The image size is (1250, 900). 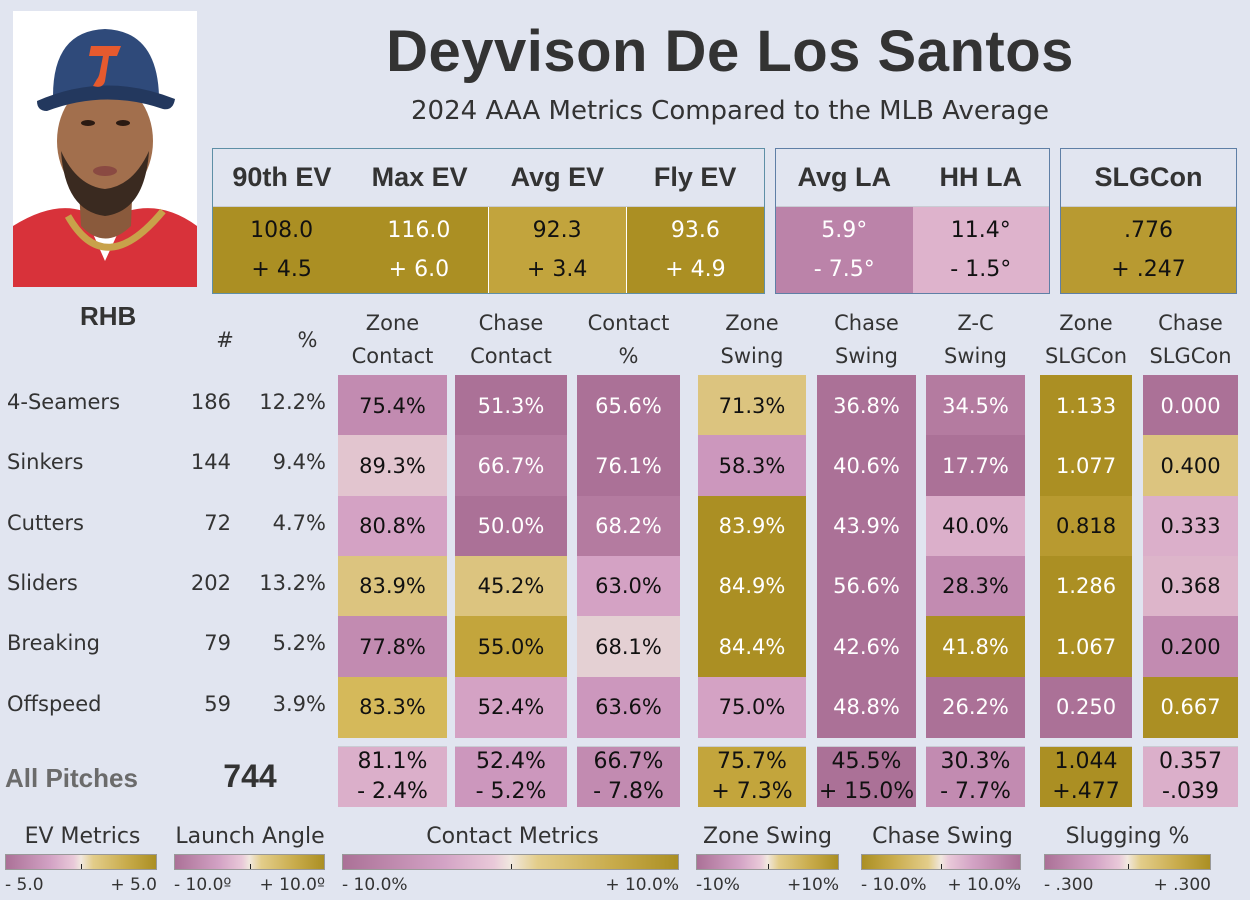 I want to click on total-diff: -.039, so click(x=1190, y=791).